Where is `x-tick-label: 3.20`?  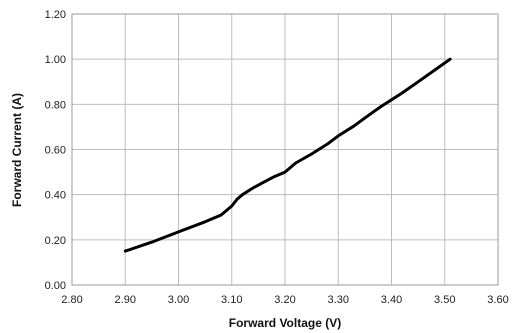 x-tick-label: 3.20 is located at coordinates (284, 300).